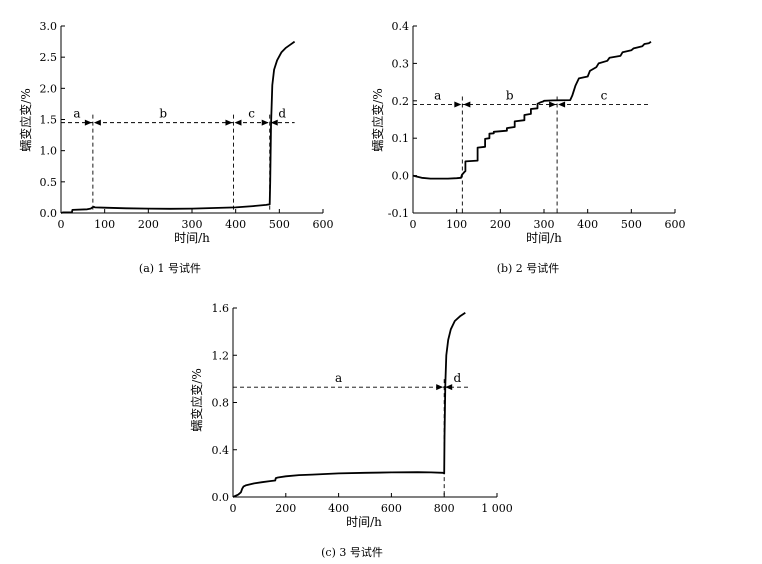 The width and height of the screenshot is (762, 564). What do you see at coordinates (528, 268) in the screenshot?
I see `panel-caption: (b) 2 号试件` at bounding box center [528, 268].